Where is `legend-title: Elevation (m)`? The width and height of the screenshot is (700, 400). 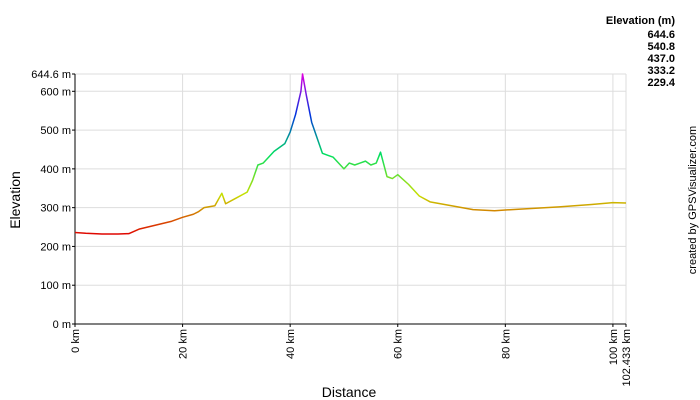 legend-title: Elevation (m) is located at coordinates (640, 21).